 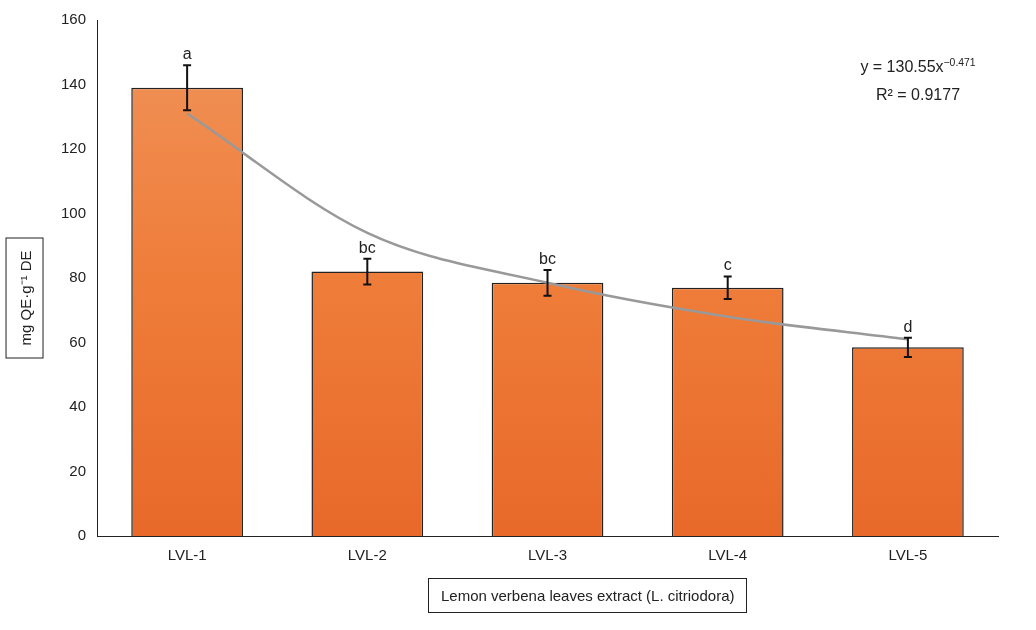 What do you see at coordinates (24, 298) in the screenshot?
I see `y-axis-title: mg QE·g⁻¹ DE` at bounding box center [24, 298].